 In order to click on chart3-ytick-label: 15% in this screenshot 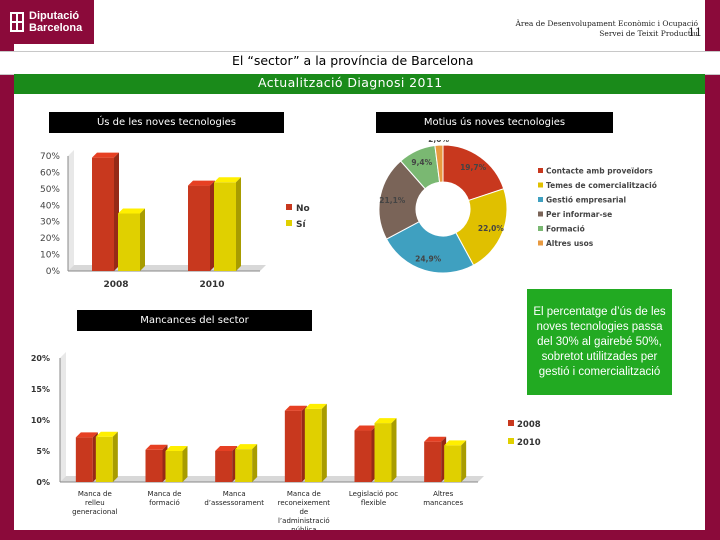, I will do `click(40, 389)`.